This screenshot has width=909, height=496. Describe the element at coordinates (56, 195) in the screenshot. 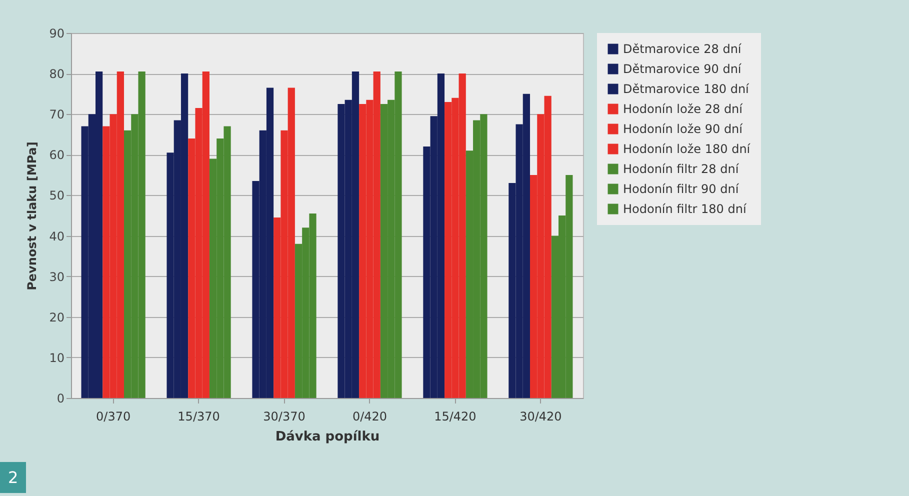

I see `y-tick-label: 50` at that location.